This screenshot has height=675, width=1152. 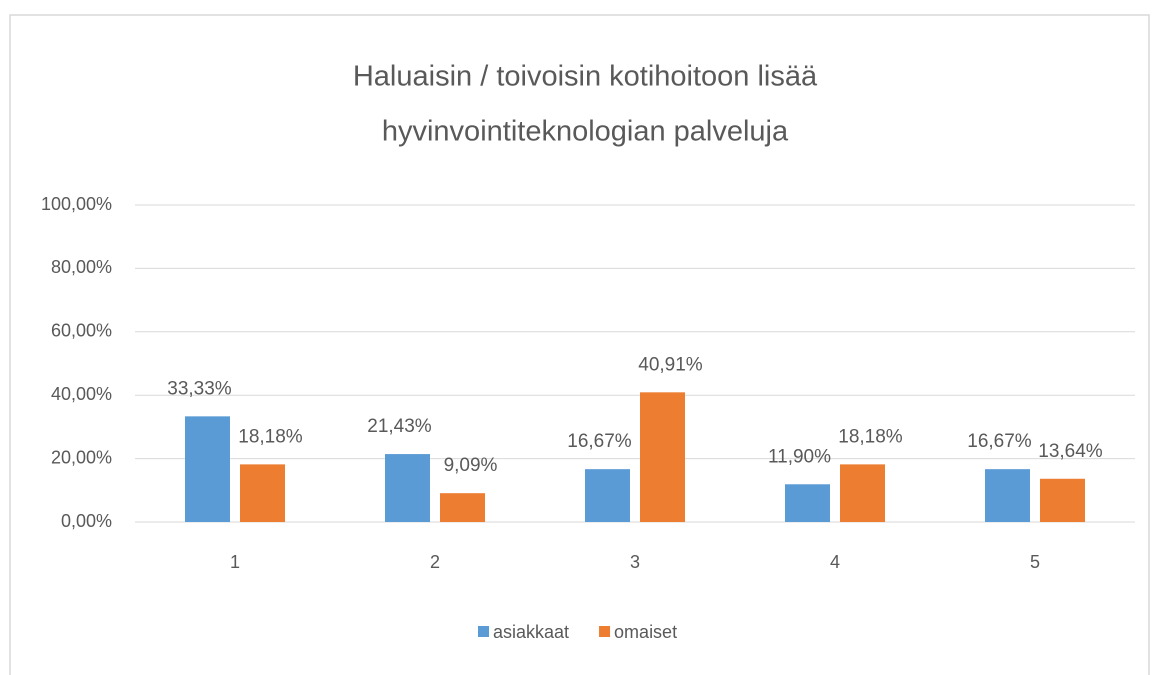 What do you see at coordinates (585, 77) in the screenshot?
I see `chart-title: Haluaisin / toivoisin kotihoitoon lisää` at bounding box center [585, 77].